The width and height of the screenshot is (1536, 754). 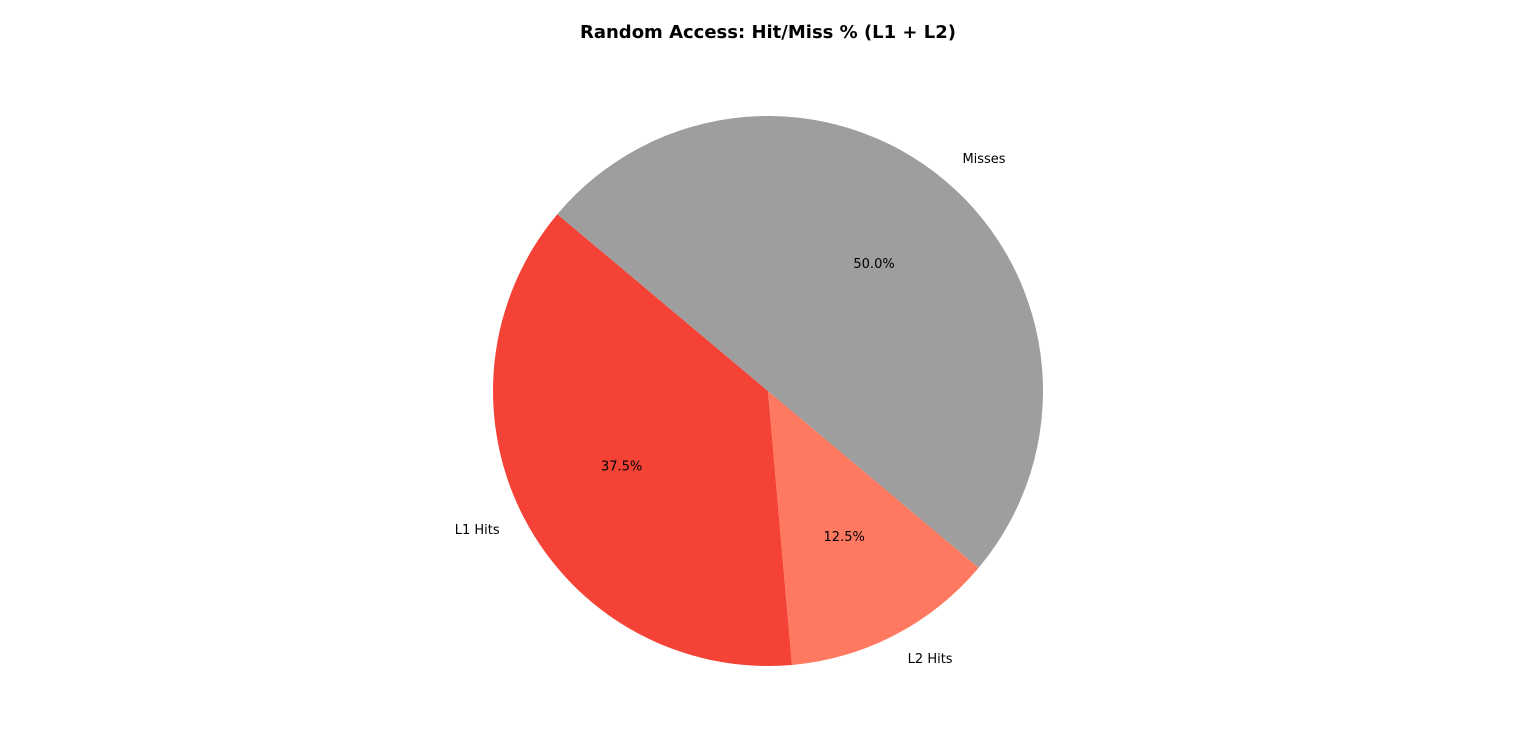 What do you see at coordinates (477, 530) in the screenshot?
I see `pie-slice-category-label: L1 Hits` at bounding box center [477, 530].